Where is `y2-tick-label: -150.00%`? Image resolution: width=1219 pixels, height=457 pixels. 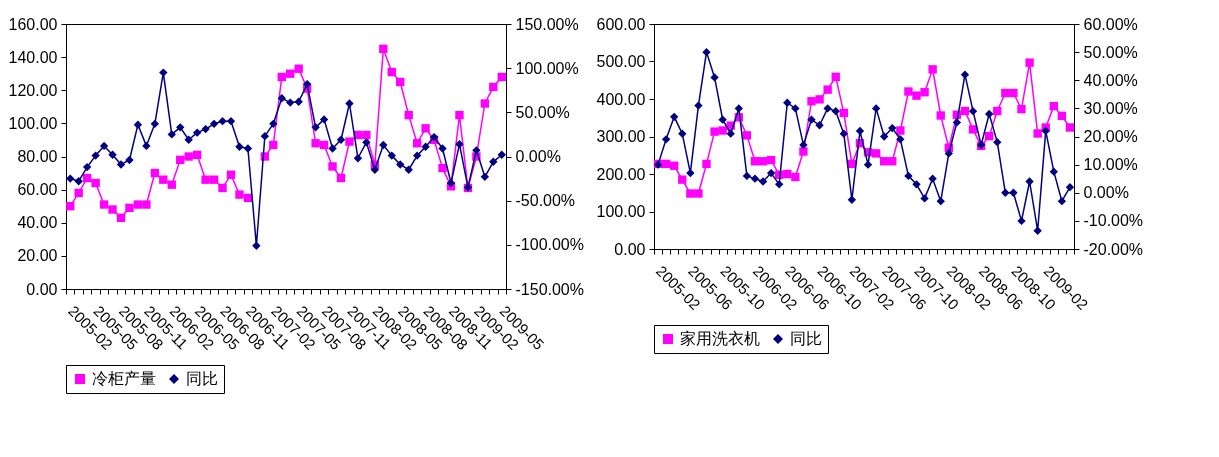 y2-tick-label: -150.00% is located at coordinates (549, 289).